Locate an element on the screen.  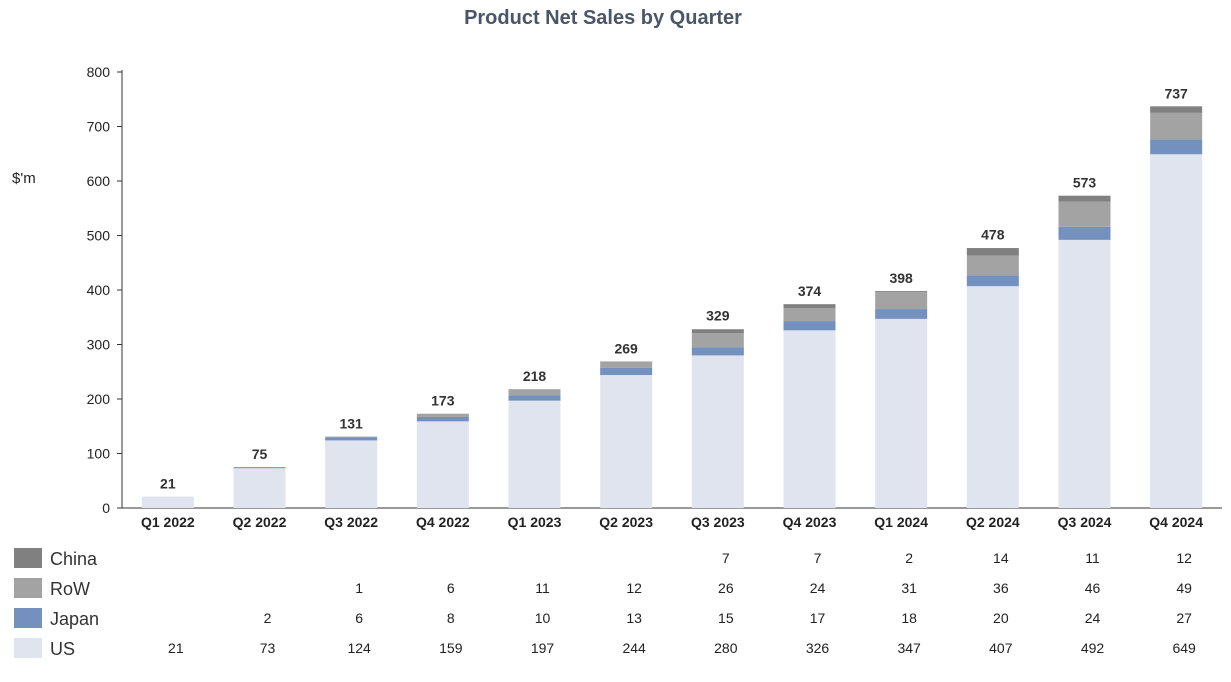
table-value: 407 is located at coordinates (1001, 648).